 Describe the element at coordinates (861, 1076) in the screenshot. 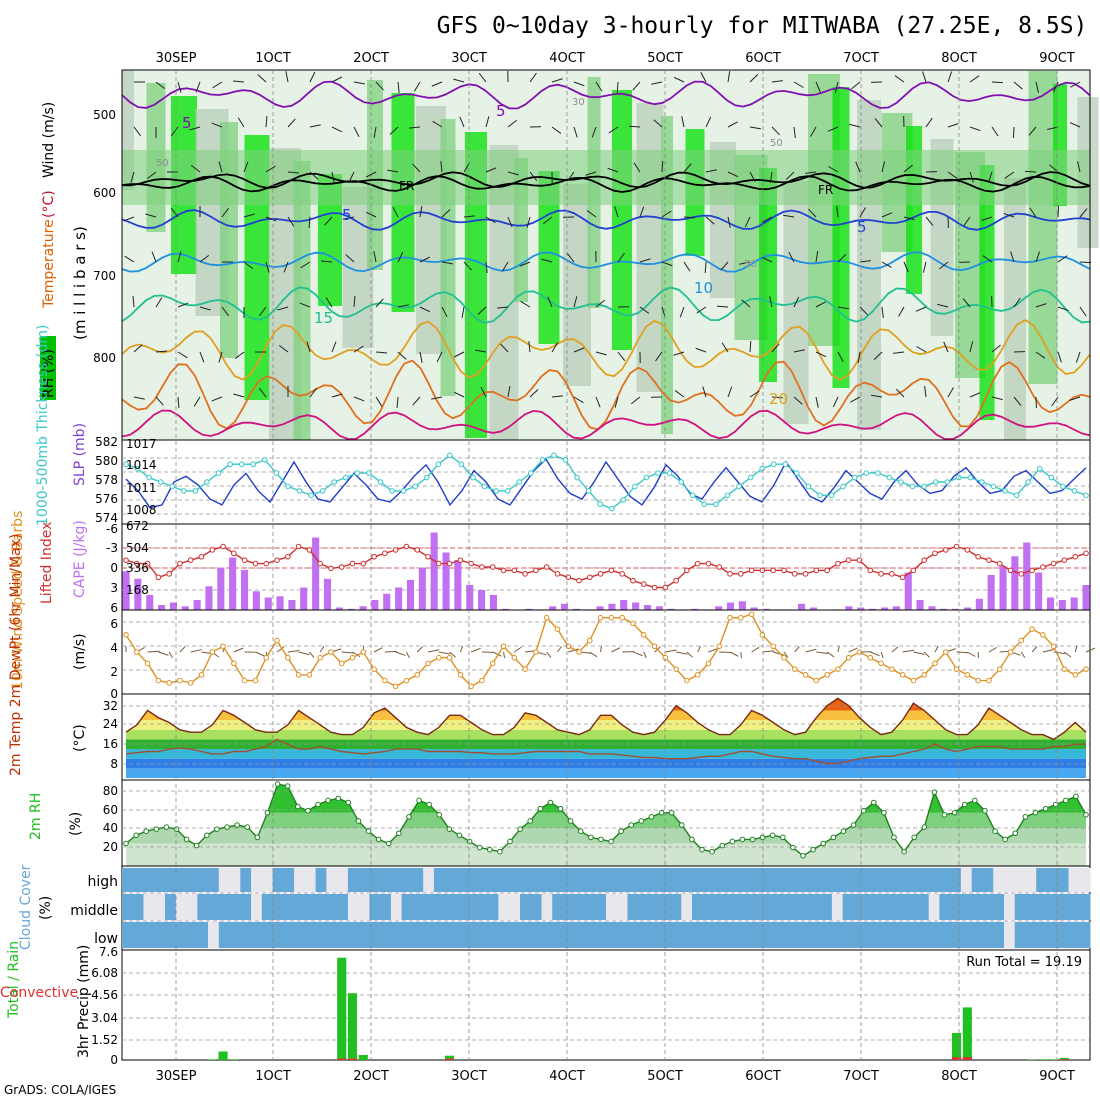

I see `date-label-bottom: 7OCT` at that location.